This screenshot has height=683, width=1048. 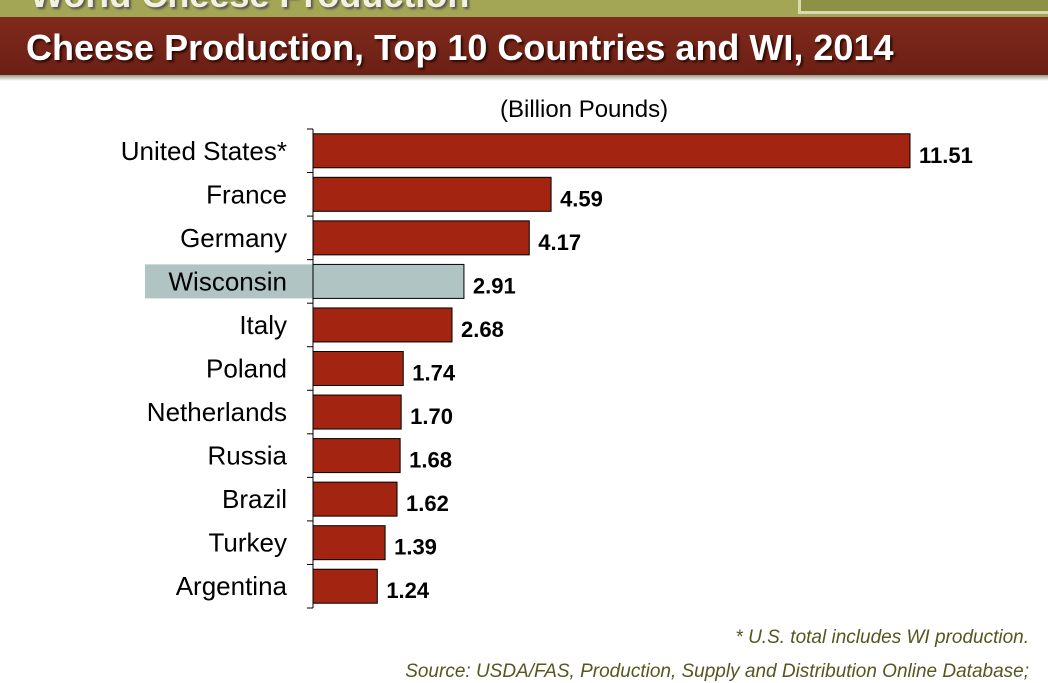 What do you see at coordinates (494, 285) in the screenshot?
I see `value-label: 2.91` at bounding box center [494, 285].